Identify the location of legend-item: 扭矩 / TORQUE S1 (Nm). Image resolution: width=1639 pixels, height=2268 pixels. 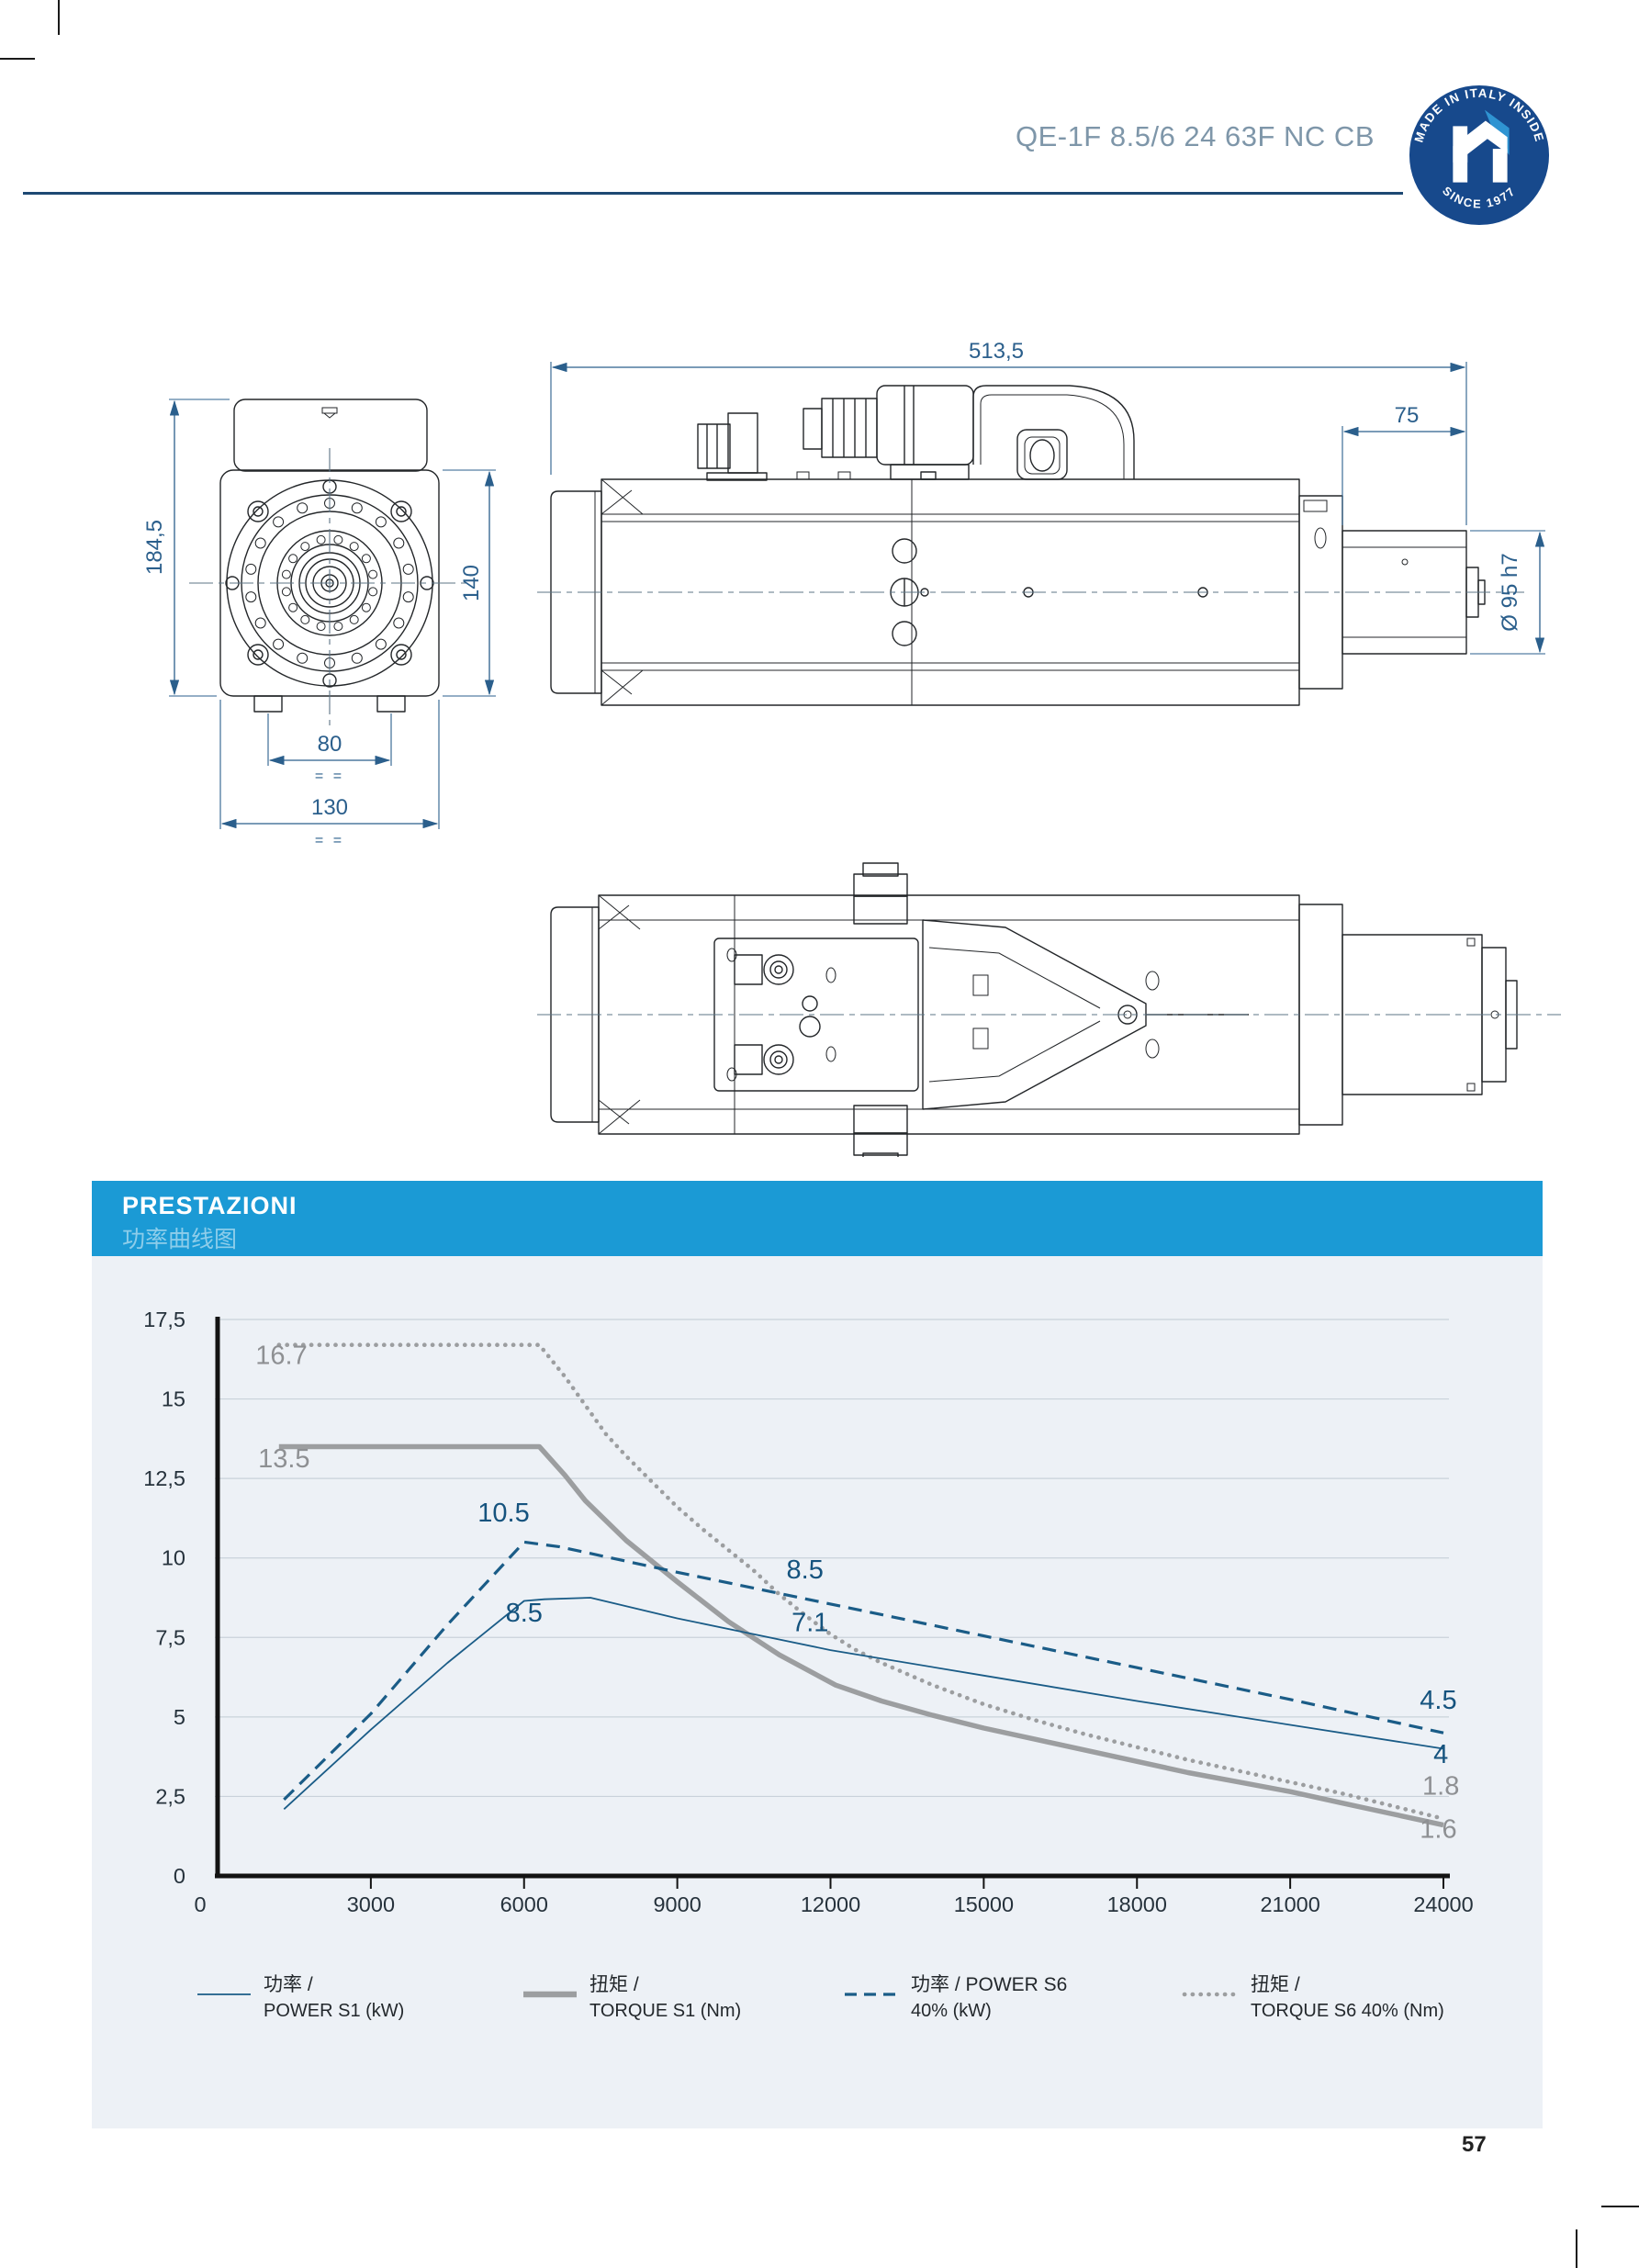
(632, 1998).